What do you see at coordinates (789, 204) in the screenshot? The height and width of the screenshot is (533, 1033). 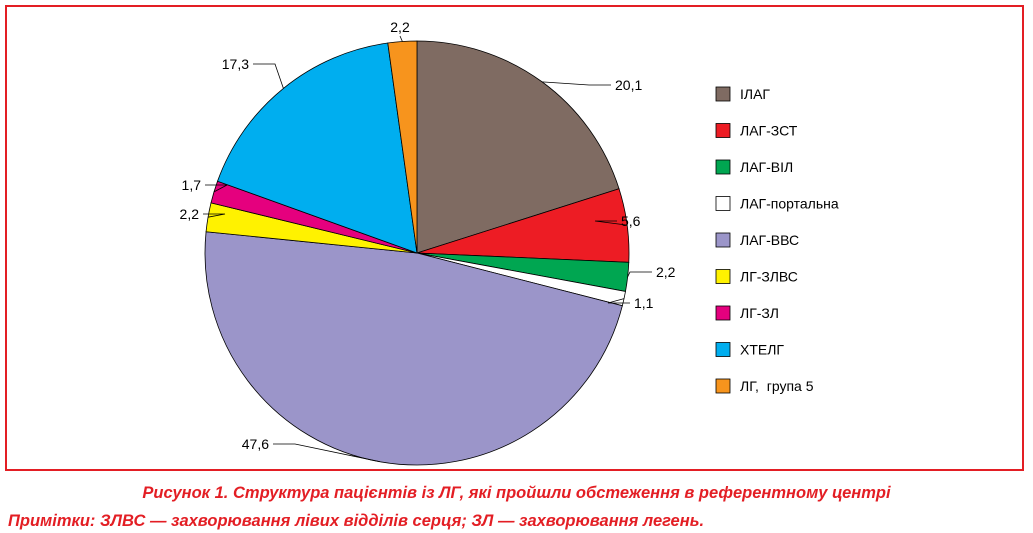 I see `legend-label: ЛАГ-портальна` at bounding box center [789, 204].